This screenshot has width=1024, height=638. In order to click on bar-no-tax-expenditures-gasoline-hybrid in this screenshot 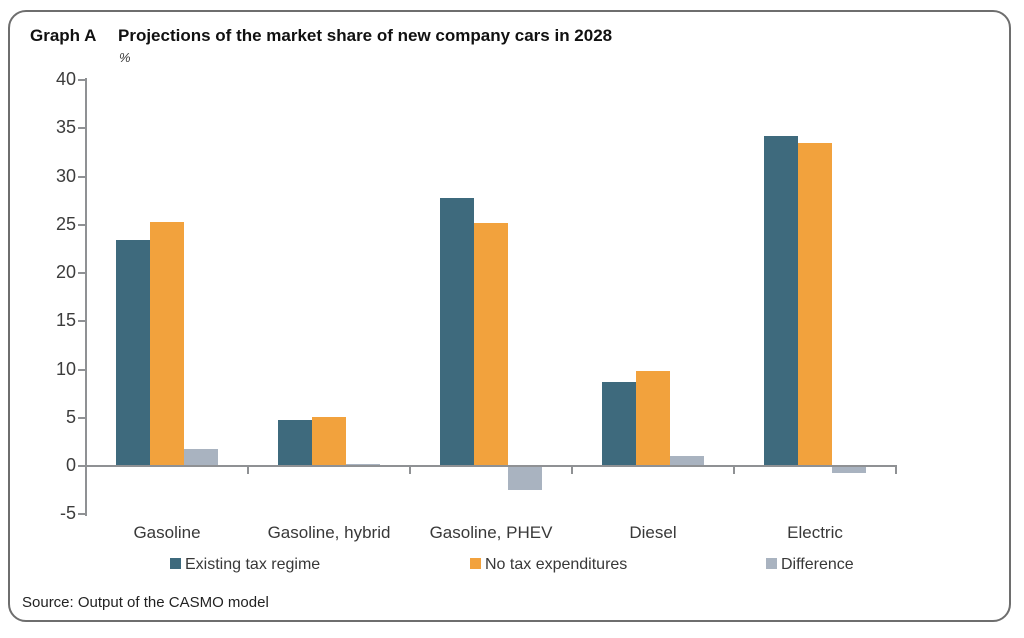, I will do `click(329, 441)`.